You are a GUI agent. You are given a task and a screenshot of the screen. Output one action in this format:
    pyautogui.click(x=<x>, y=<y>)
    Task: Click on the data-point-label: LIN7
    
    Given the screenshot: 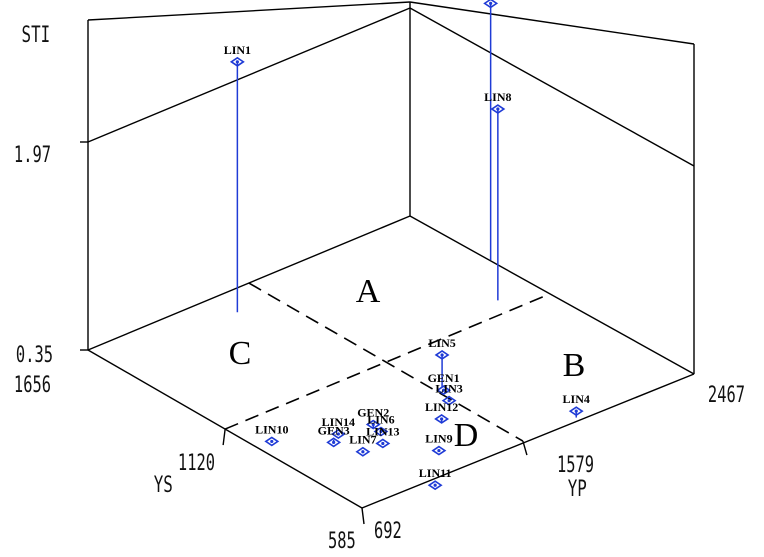 What is the action you would take?
    pyautogui.click(x=362, y=440)
    